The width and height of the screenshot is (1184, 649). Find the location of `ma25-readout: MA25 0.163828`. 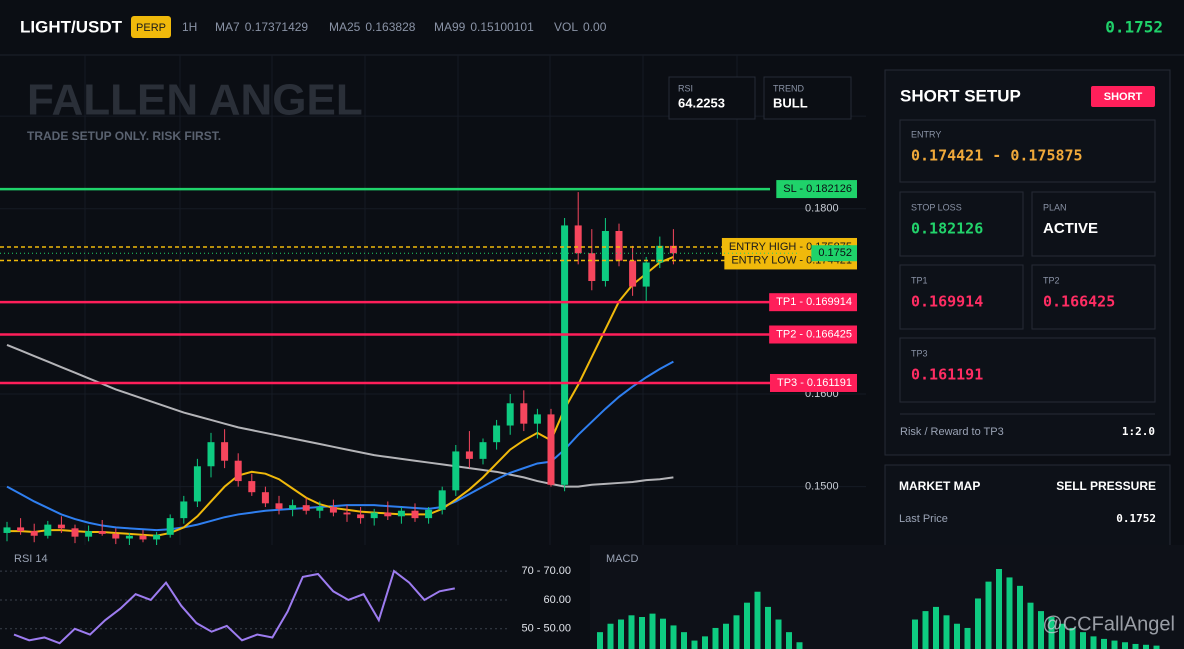

ma25-readout: MA25 0.163828 is located at coordinates (372, 27).